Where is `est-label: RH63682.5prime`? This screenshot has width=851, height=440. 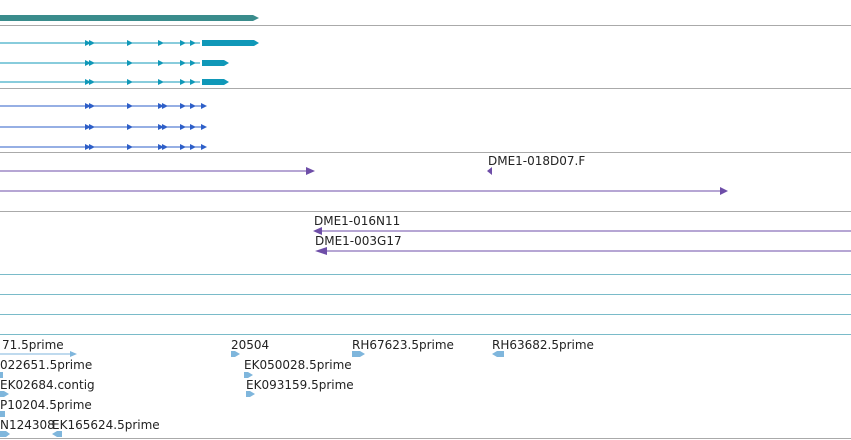
est-label: RH63682.5prime is located at coordinates (543, 345).